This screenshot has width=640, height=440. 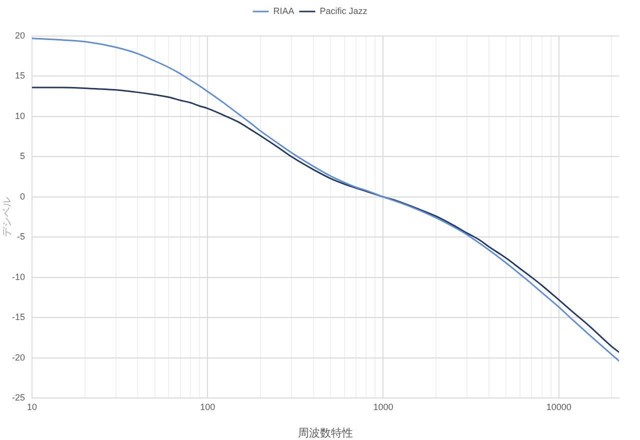 What do you see at coordinates (7, 217) in the screenshot?
I see `y-axis-title: デシベル` at bounding box center [7, 217].